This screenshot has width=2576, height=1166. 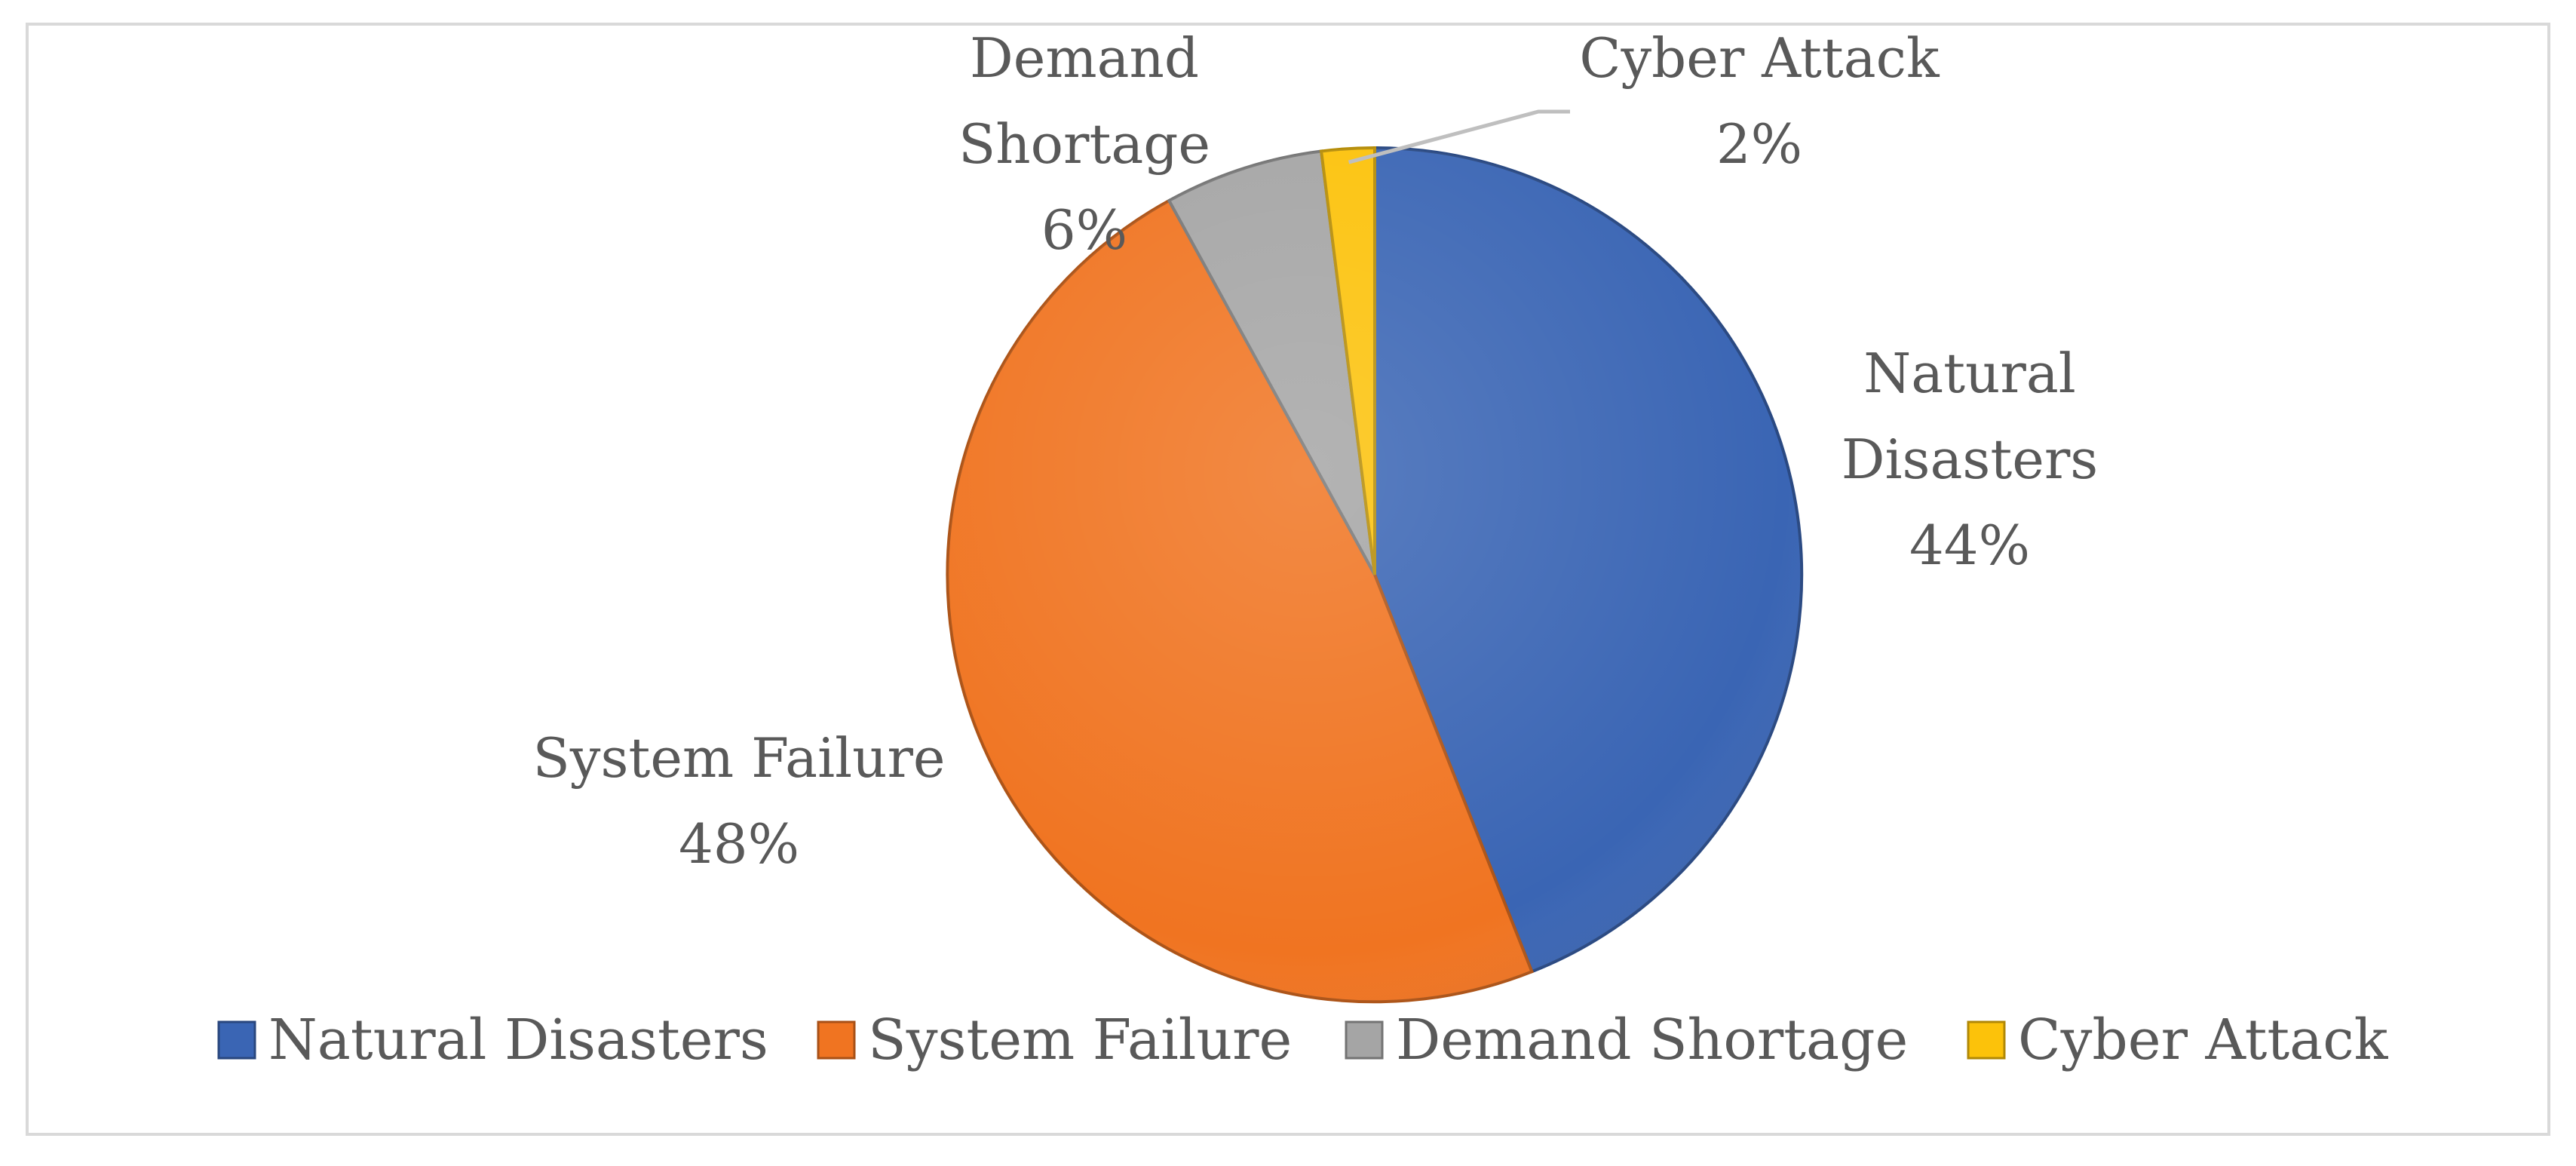 I want to click on data-label-natural-disasters: Natural Disasters 44%, so click(x=1970, y=459).